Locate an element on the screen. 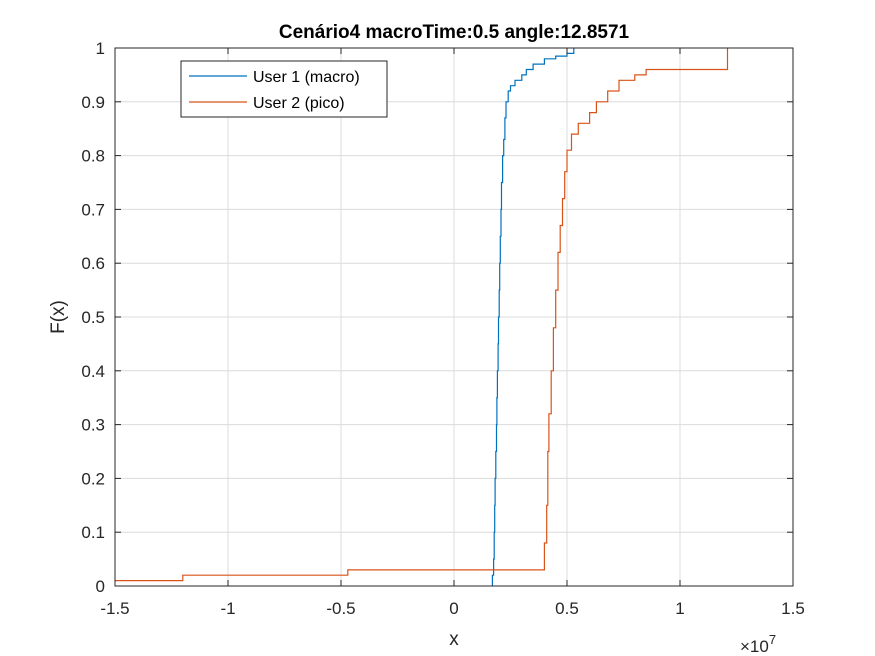 Image resolution: width=875 pixels, height=656 pixels. x-tick-label: -1 is located at coordinates (227, 608).